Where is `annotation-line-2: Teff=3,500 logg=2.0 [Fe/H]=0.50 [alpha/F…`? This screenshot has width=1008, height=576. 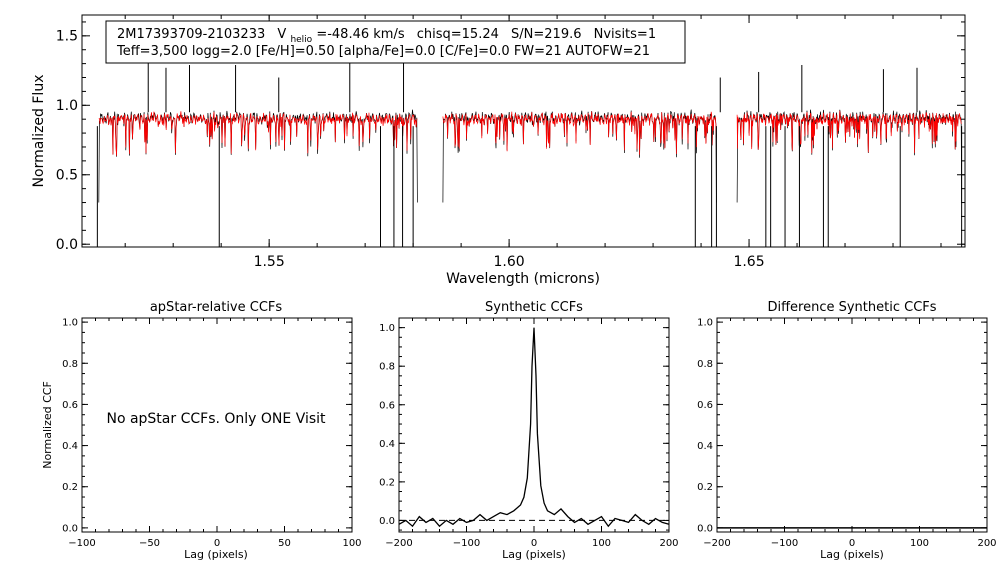 annotation-line-2: Teff=3,500 logg=2.0 [Fe/H]=0.50 [alpha/F… is located at coordinates (383, 51).